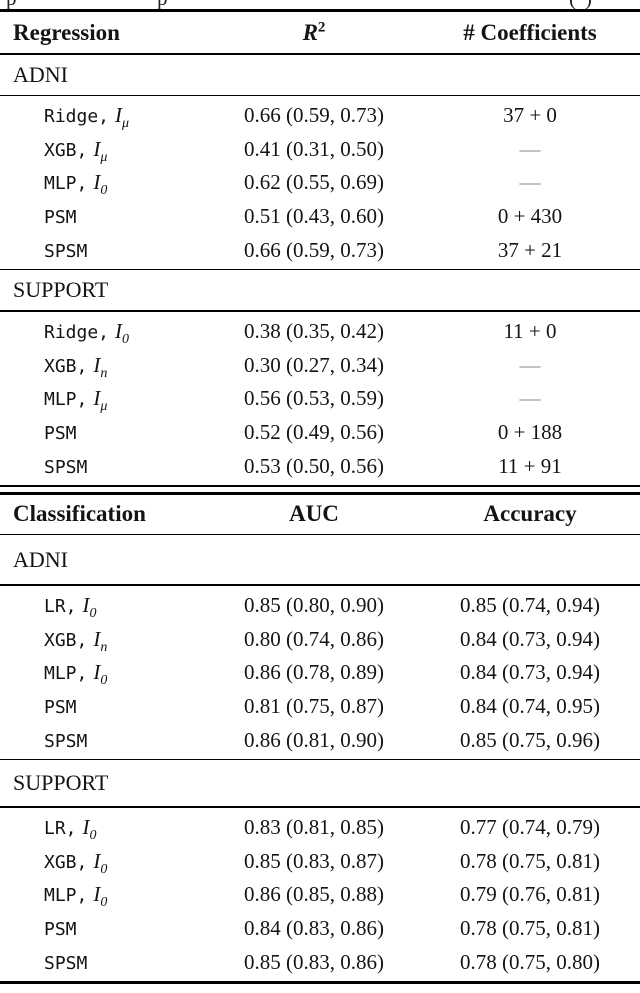 This screenshot has height=993, width=640. I want to click on index-variable: In, so click(100, 367).